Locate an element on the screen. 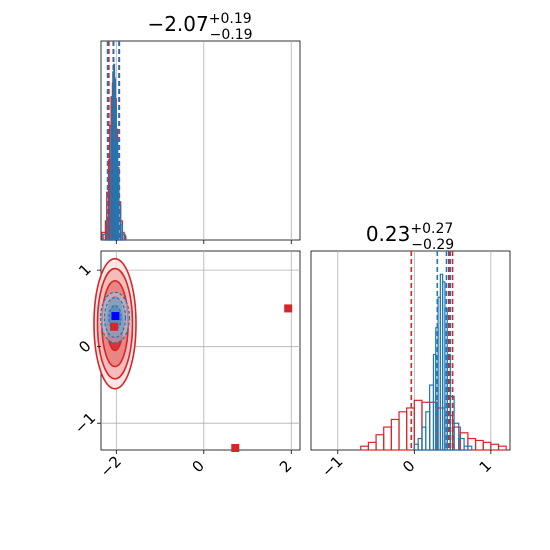 The height and width of the screenshot is (550, 550). title-1-sub: −0.19 is located at coordinates (231, 35).